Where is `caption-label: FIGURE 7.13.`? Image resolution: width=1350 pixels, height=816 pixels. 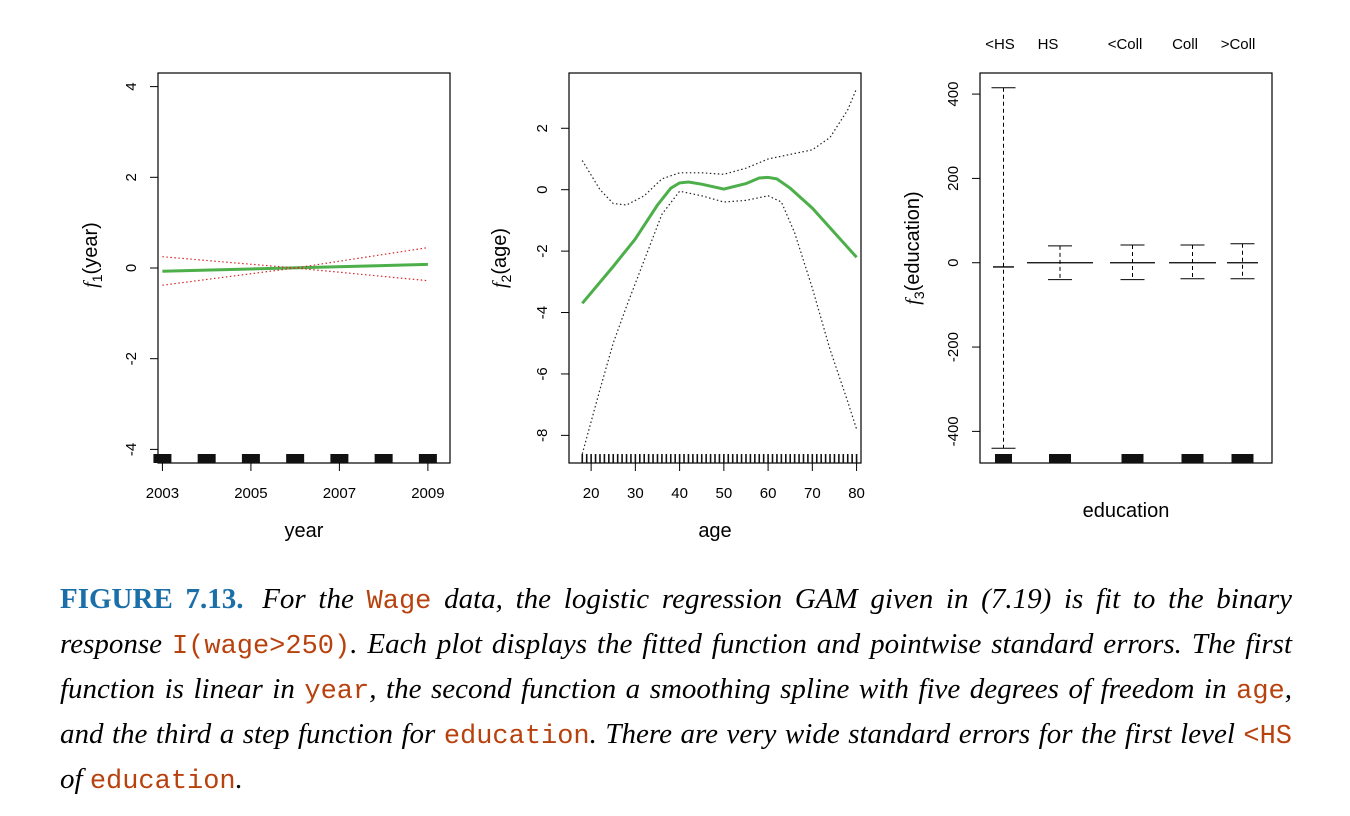 caption-label: FIGURE 7.13. is located at coordinates (152, 599).